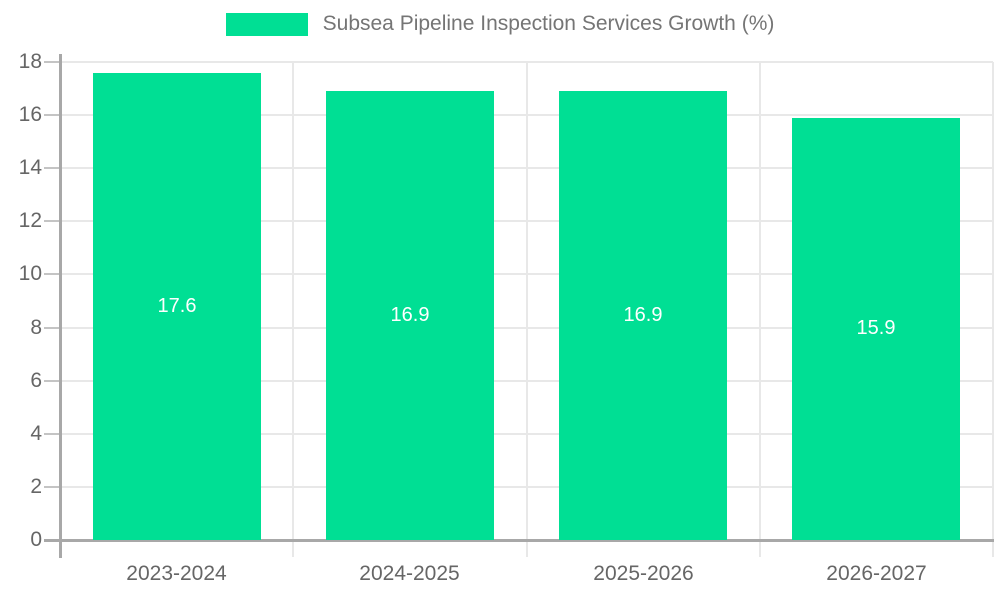 The image size is (1000, 600). I want to click on y-tick-label: 12, so click(30, 220).